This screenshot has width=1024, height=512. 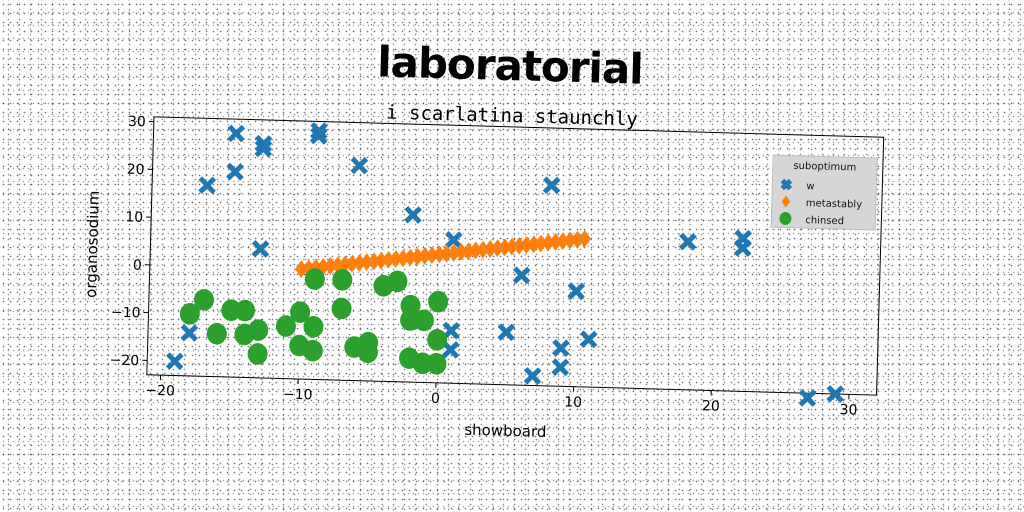 What do you see at coordinates (160, 391) in the screenshot?
I see `x-tick-label: −20` at bounding box center [160, 391].